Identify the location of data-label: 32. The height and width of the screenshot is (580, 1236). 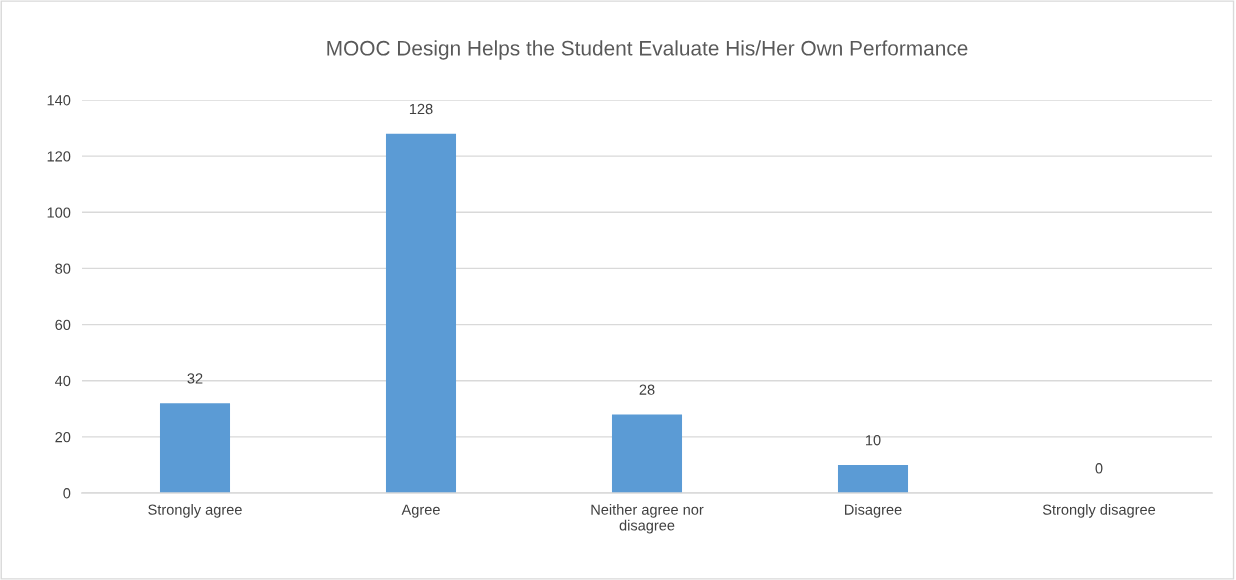
(195, 378).